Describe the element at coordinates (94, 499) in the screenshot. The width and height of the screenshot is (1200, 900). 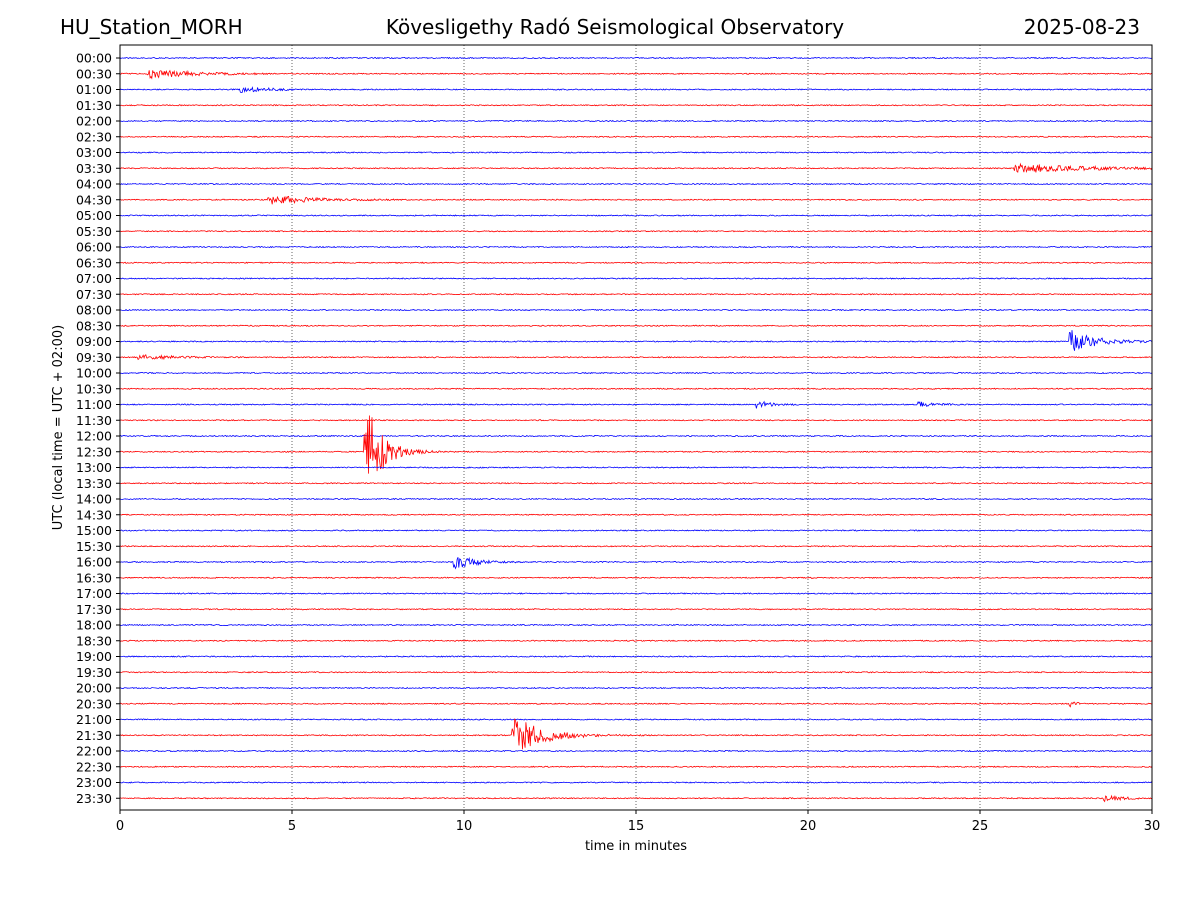
I see `row-time-label: 14:00` at that location.